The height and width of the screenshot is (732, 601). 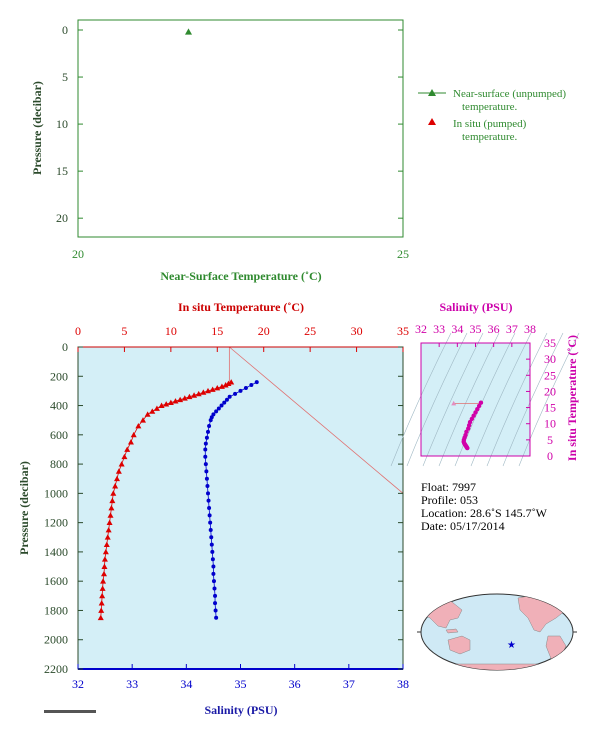 I want to click on ts-salinity-tick-label: 36, so click(x=494, y=329).